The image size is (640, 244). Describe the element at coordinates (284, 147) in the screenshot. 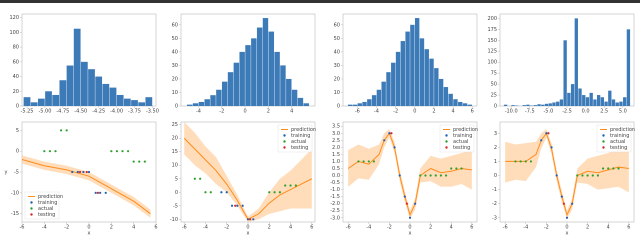

I see `legend-swatch` at that location.